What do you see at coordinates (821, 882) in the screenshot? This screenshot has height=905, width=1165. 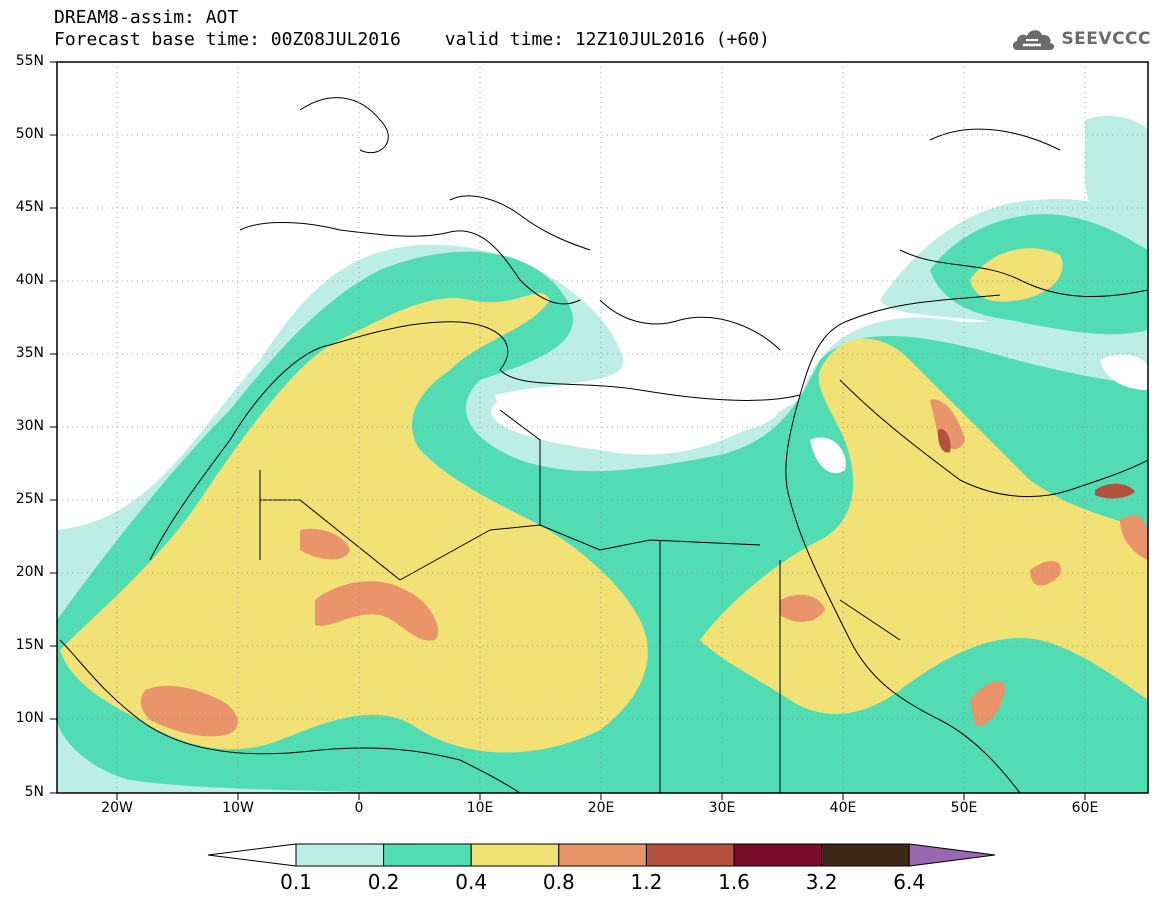 I see `colorbar-label: 3.2` at bounding box center [821, 882].